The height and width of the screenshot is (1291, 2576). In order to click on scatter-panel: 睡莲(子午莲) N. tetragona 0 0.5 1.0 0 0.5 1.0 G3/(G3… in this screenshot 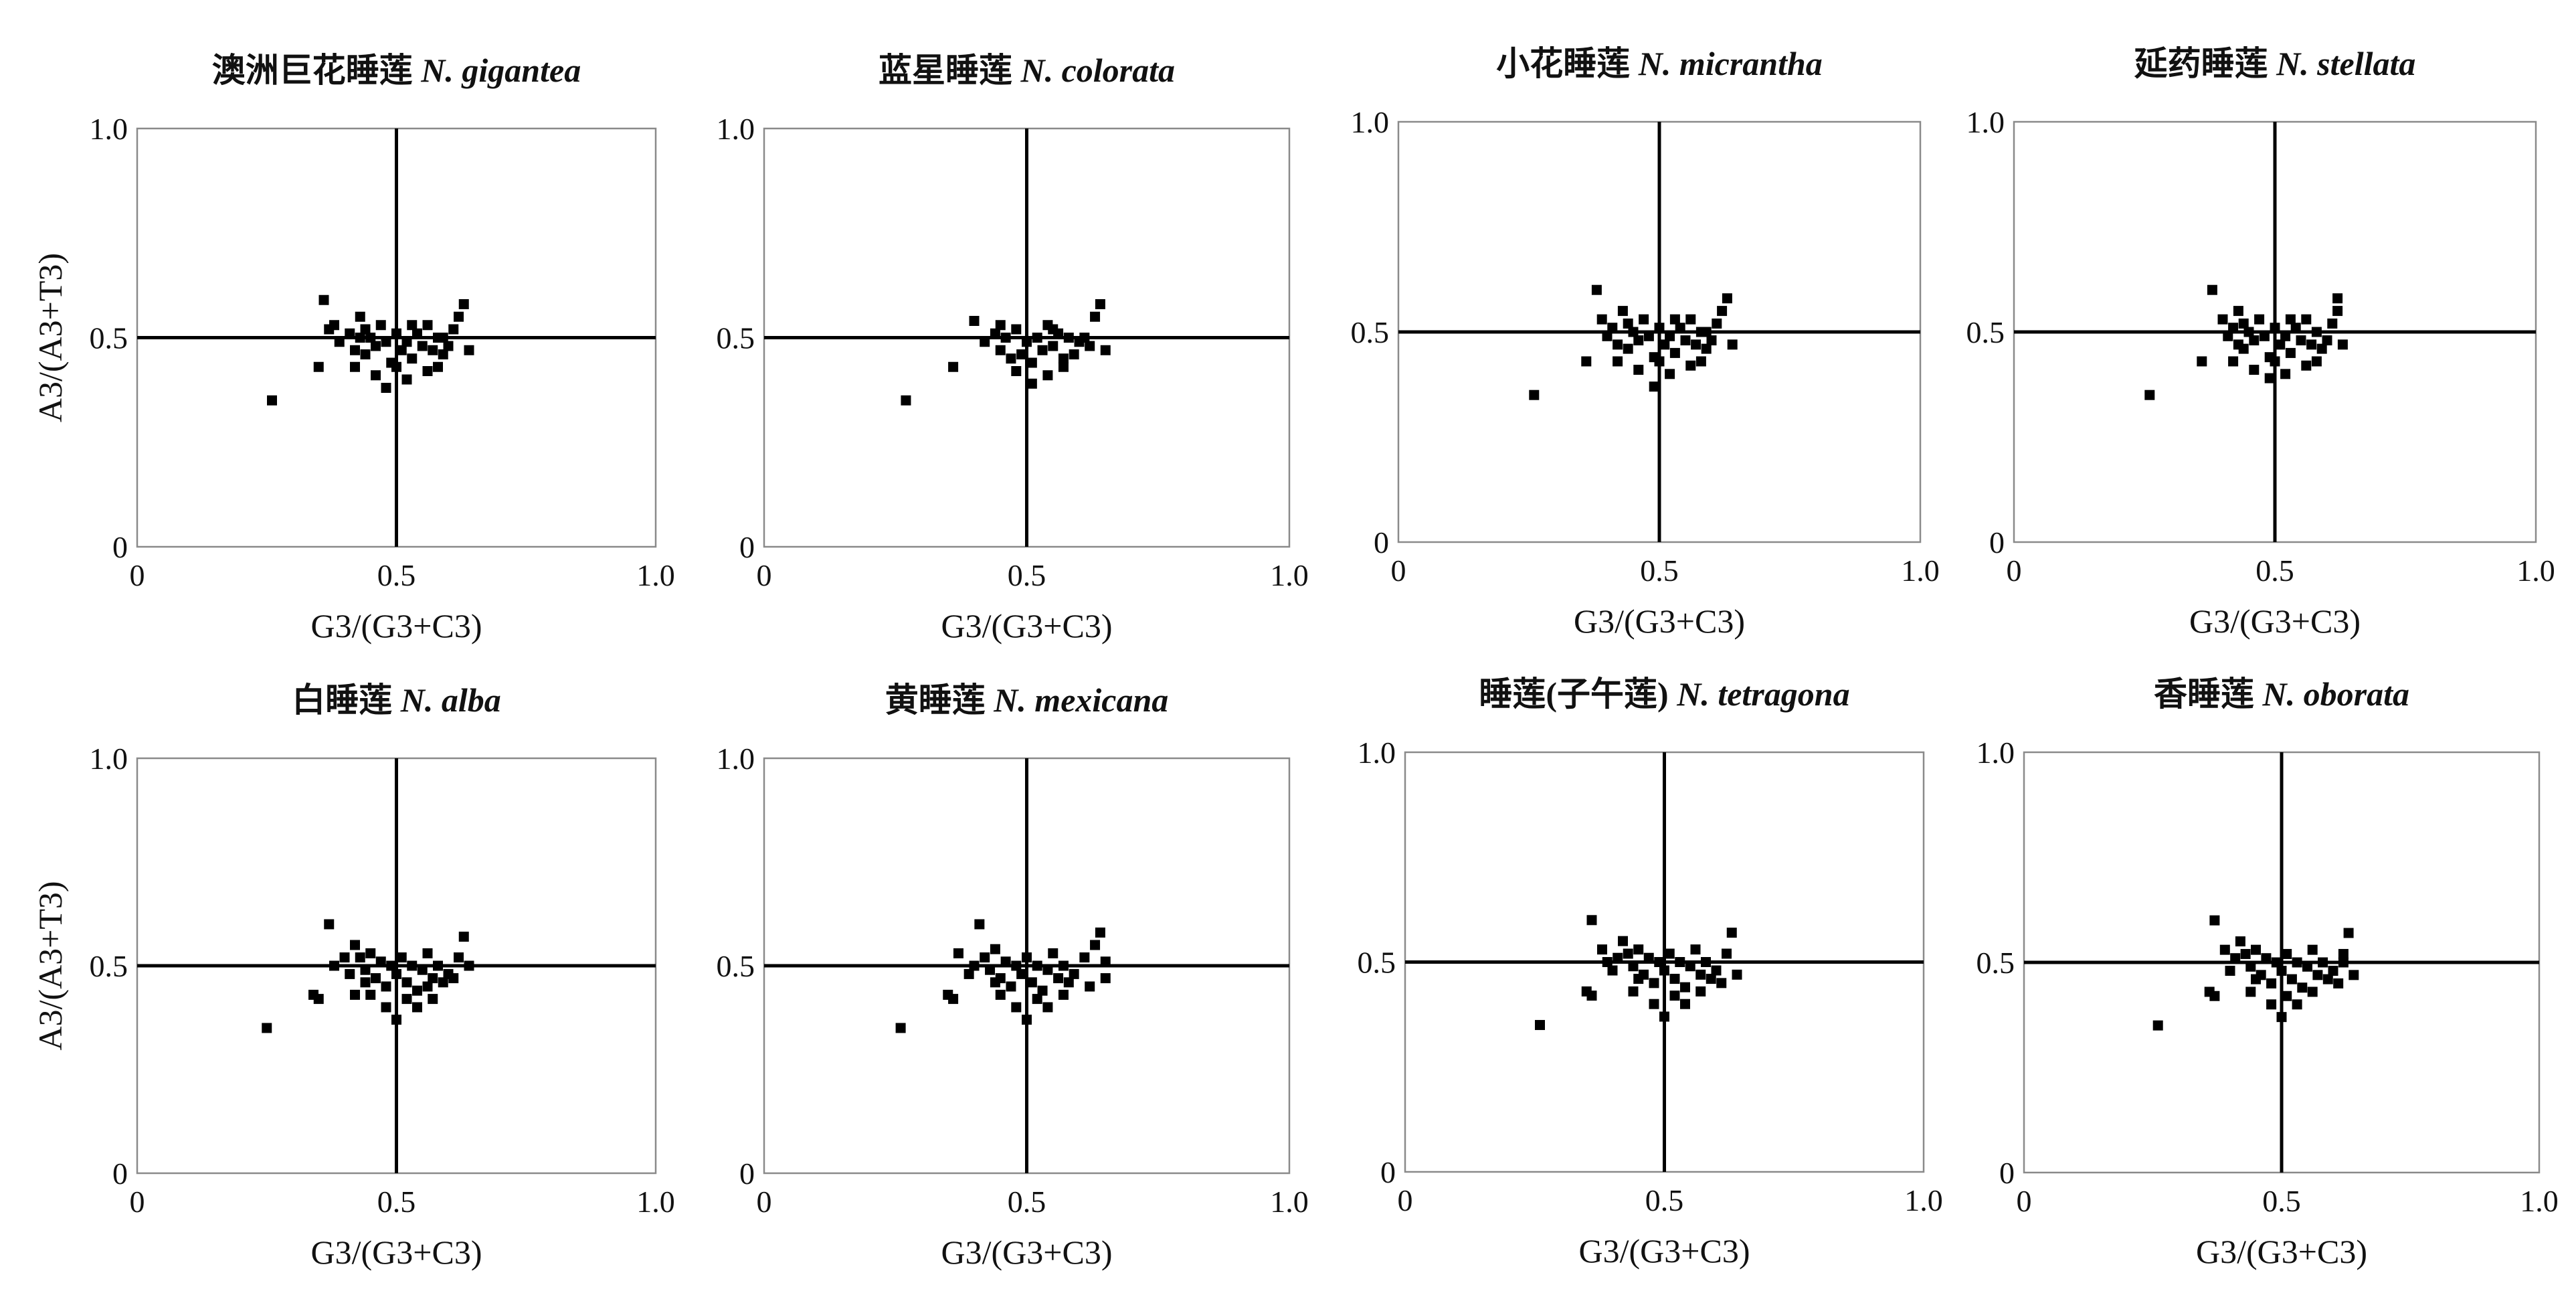, I will do `click(1650, 972)`.